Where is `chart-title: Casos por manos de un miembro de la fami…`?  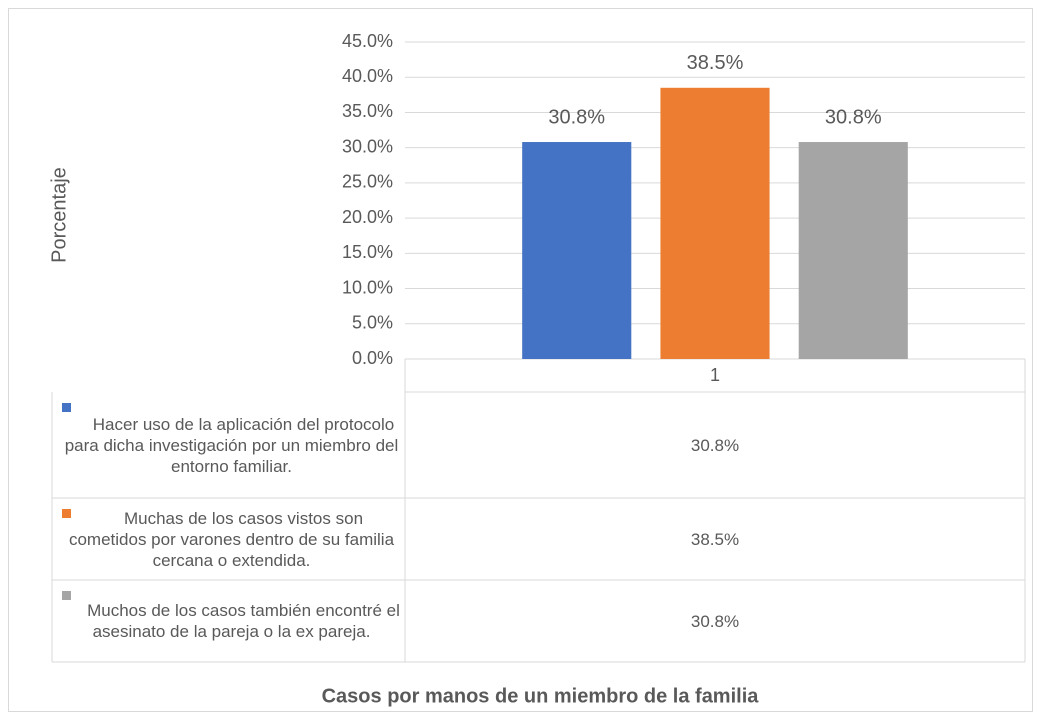
chart-title: Casos por manos de un miembro de la fami… is located at coordinates (541, 696).